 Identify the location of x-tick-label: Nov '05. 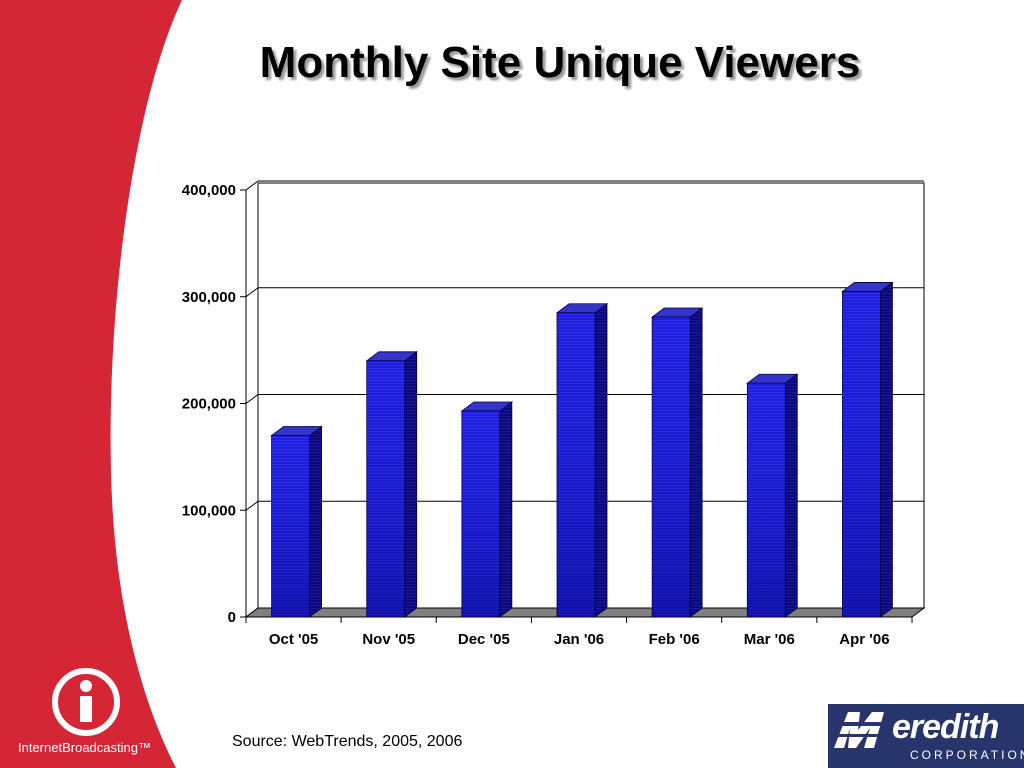
(388, 639).